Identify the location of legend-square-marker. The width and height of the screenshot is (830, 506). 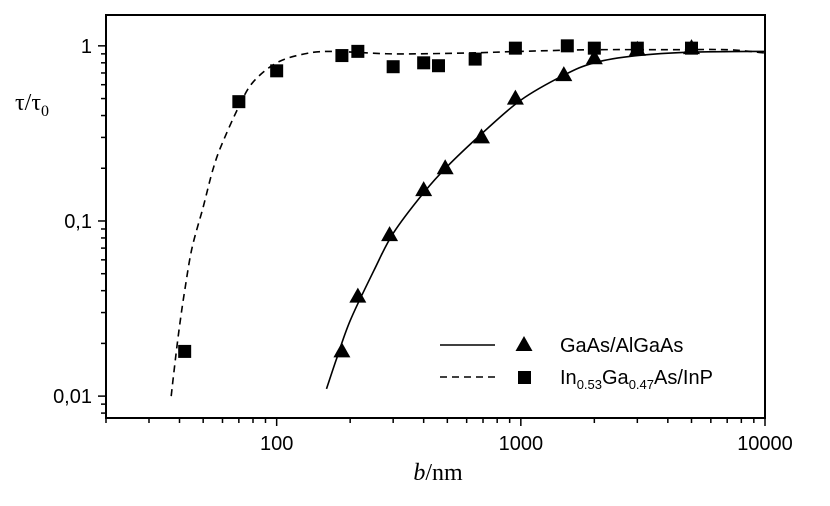
(524, 377).